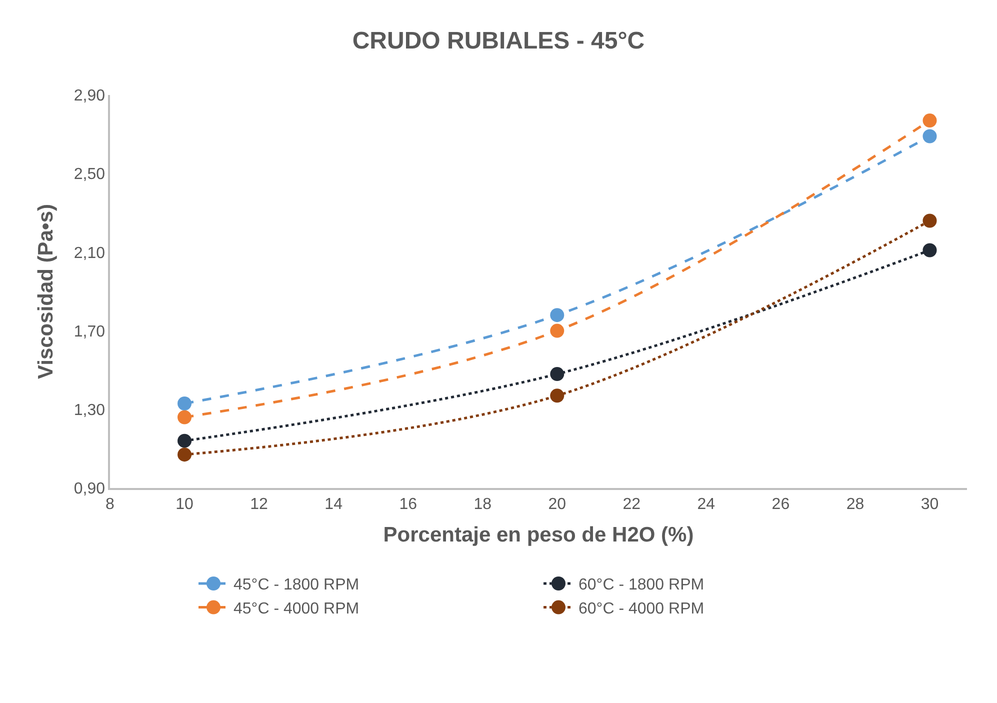 This screenshot has height=703, width=997. What do you see at coordinates (706, 504) in the screenshot?
I see `x-tick-label: 24` at bounding box center [706, 504].